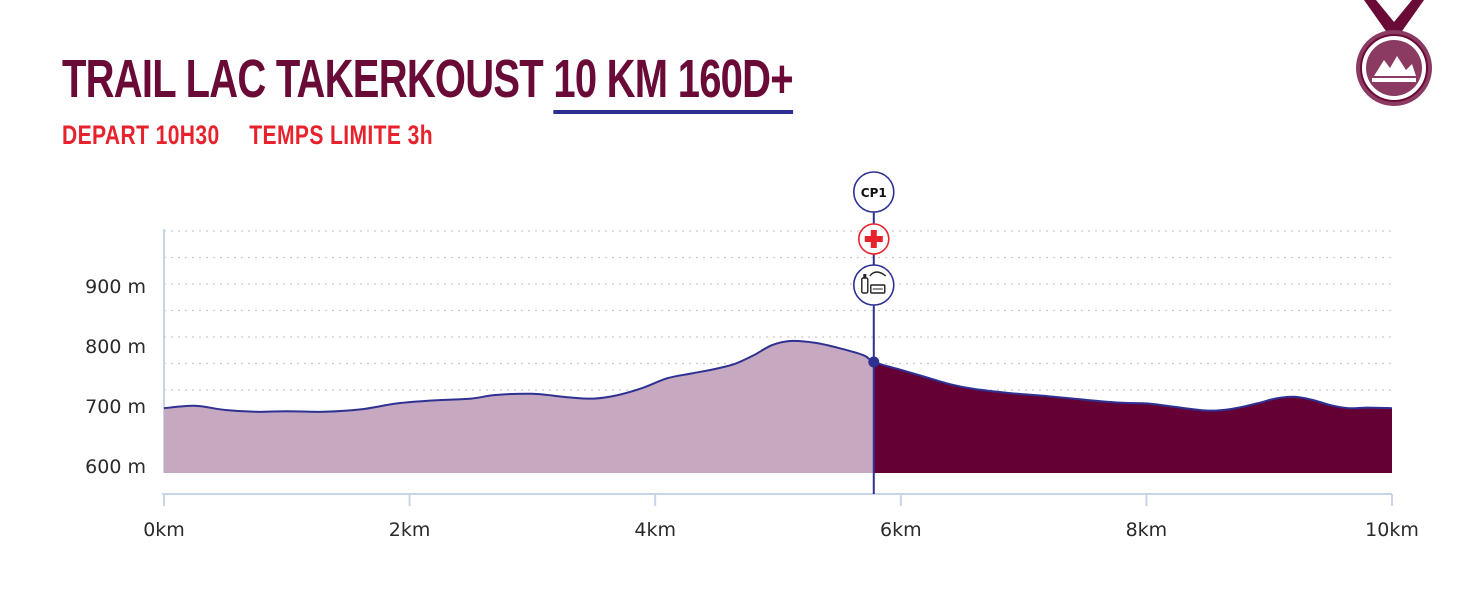 Image resolution: width=1457 pixels, height=614 pixels. Describe the element at coordinates (164, 530) in the screenshot. I see `x-tick-label-0: 0km` at that location.